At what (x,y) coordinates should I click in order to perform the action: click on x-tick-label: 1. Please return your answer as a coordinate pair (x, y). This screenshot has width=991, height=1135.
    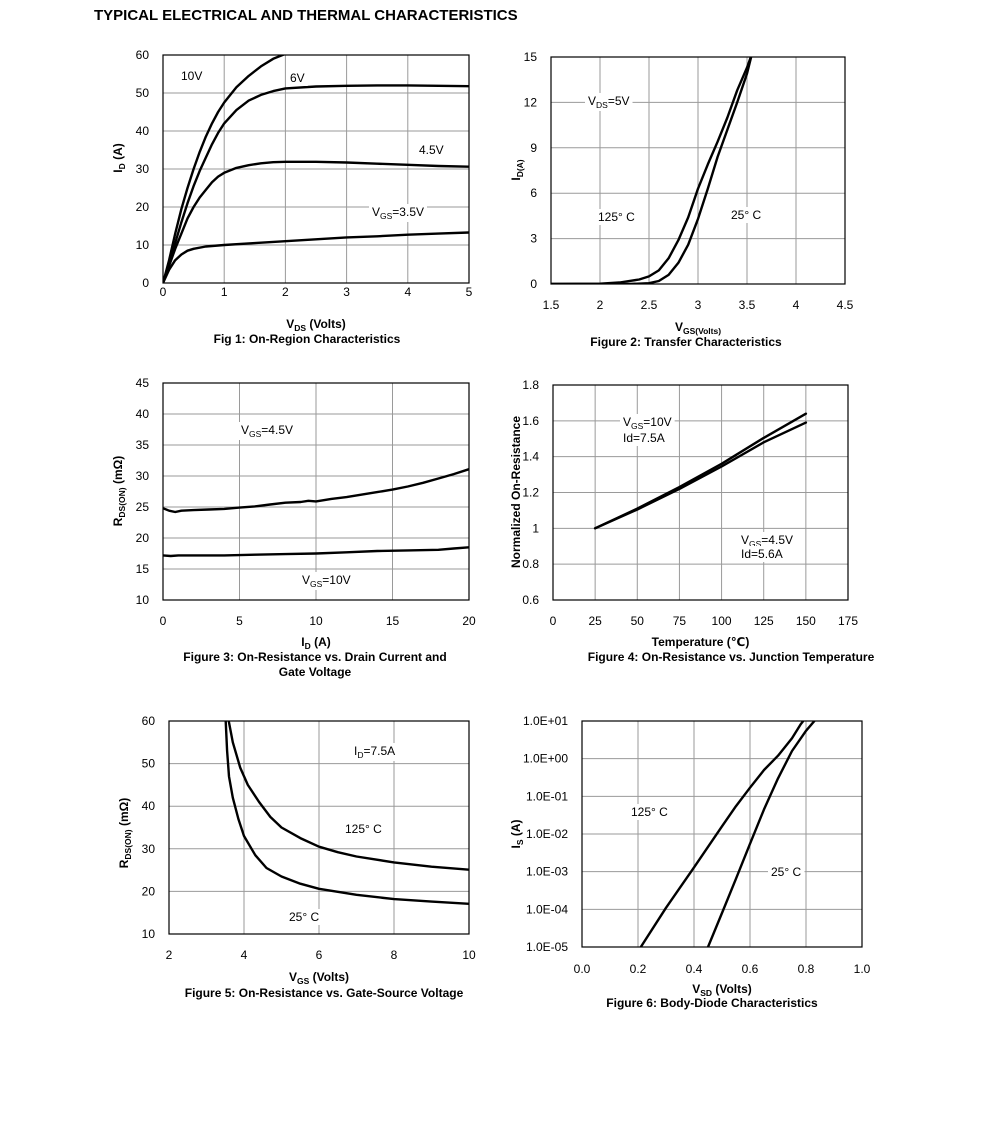
    Looking at the image, I should click on (224, 292).